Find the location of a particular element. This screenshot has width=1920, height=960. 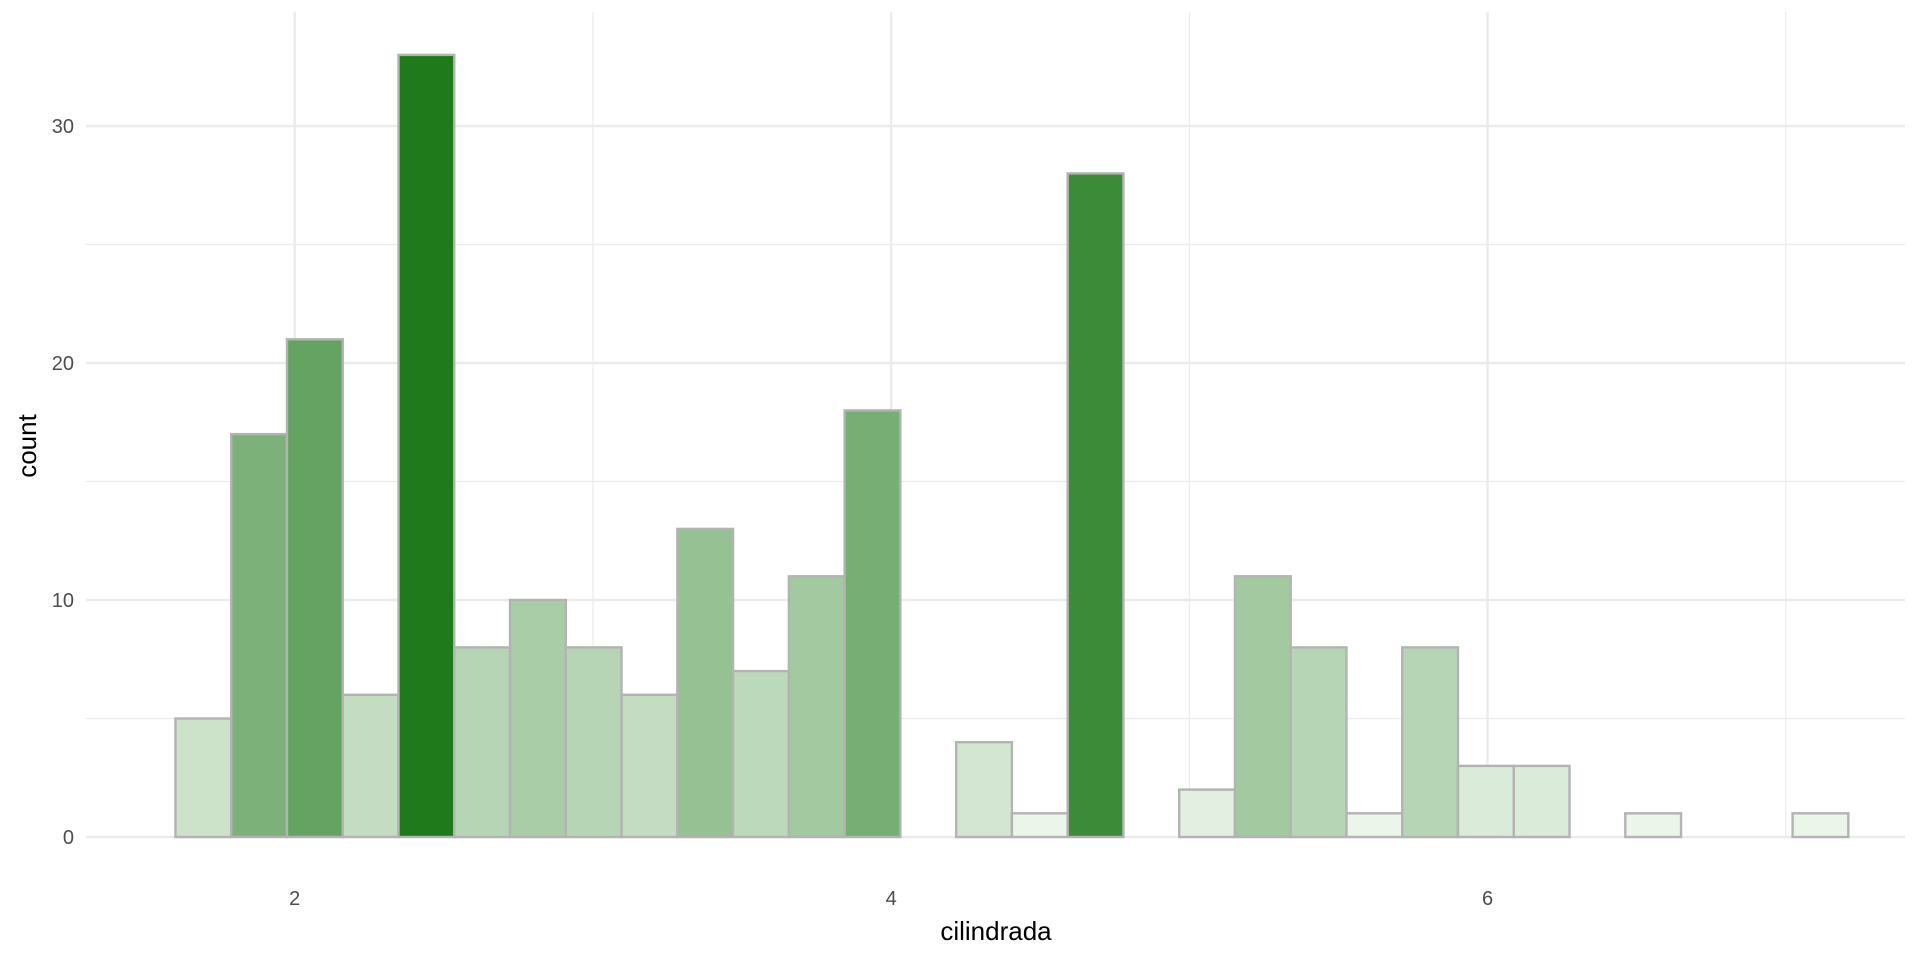

x-axis-title: cilindrada is located at coordinates (996, 931).